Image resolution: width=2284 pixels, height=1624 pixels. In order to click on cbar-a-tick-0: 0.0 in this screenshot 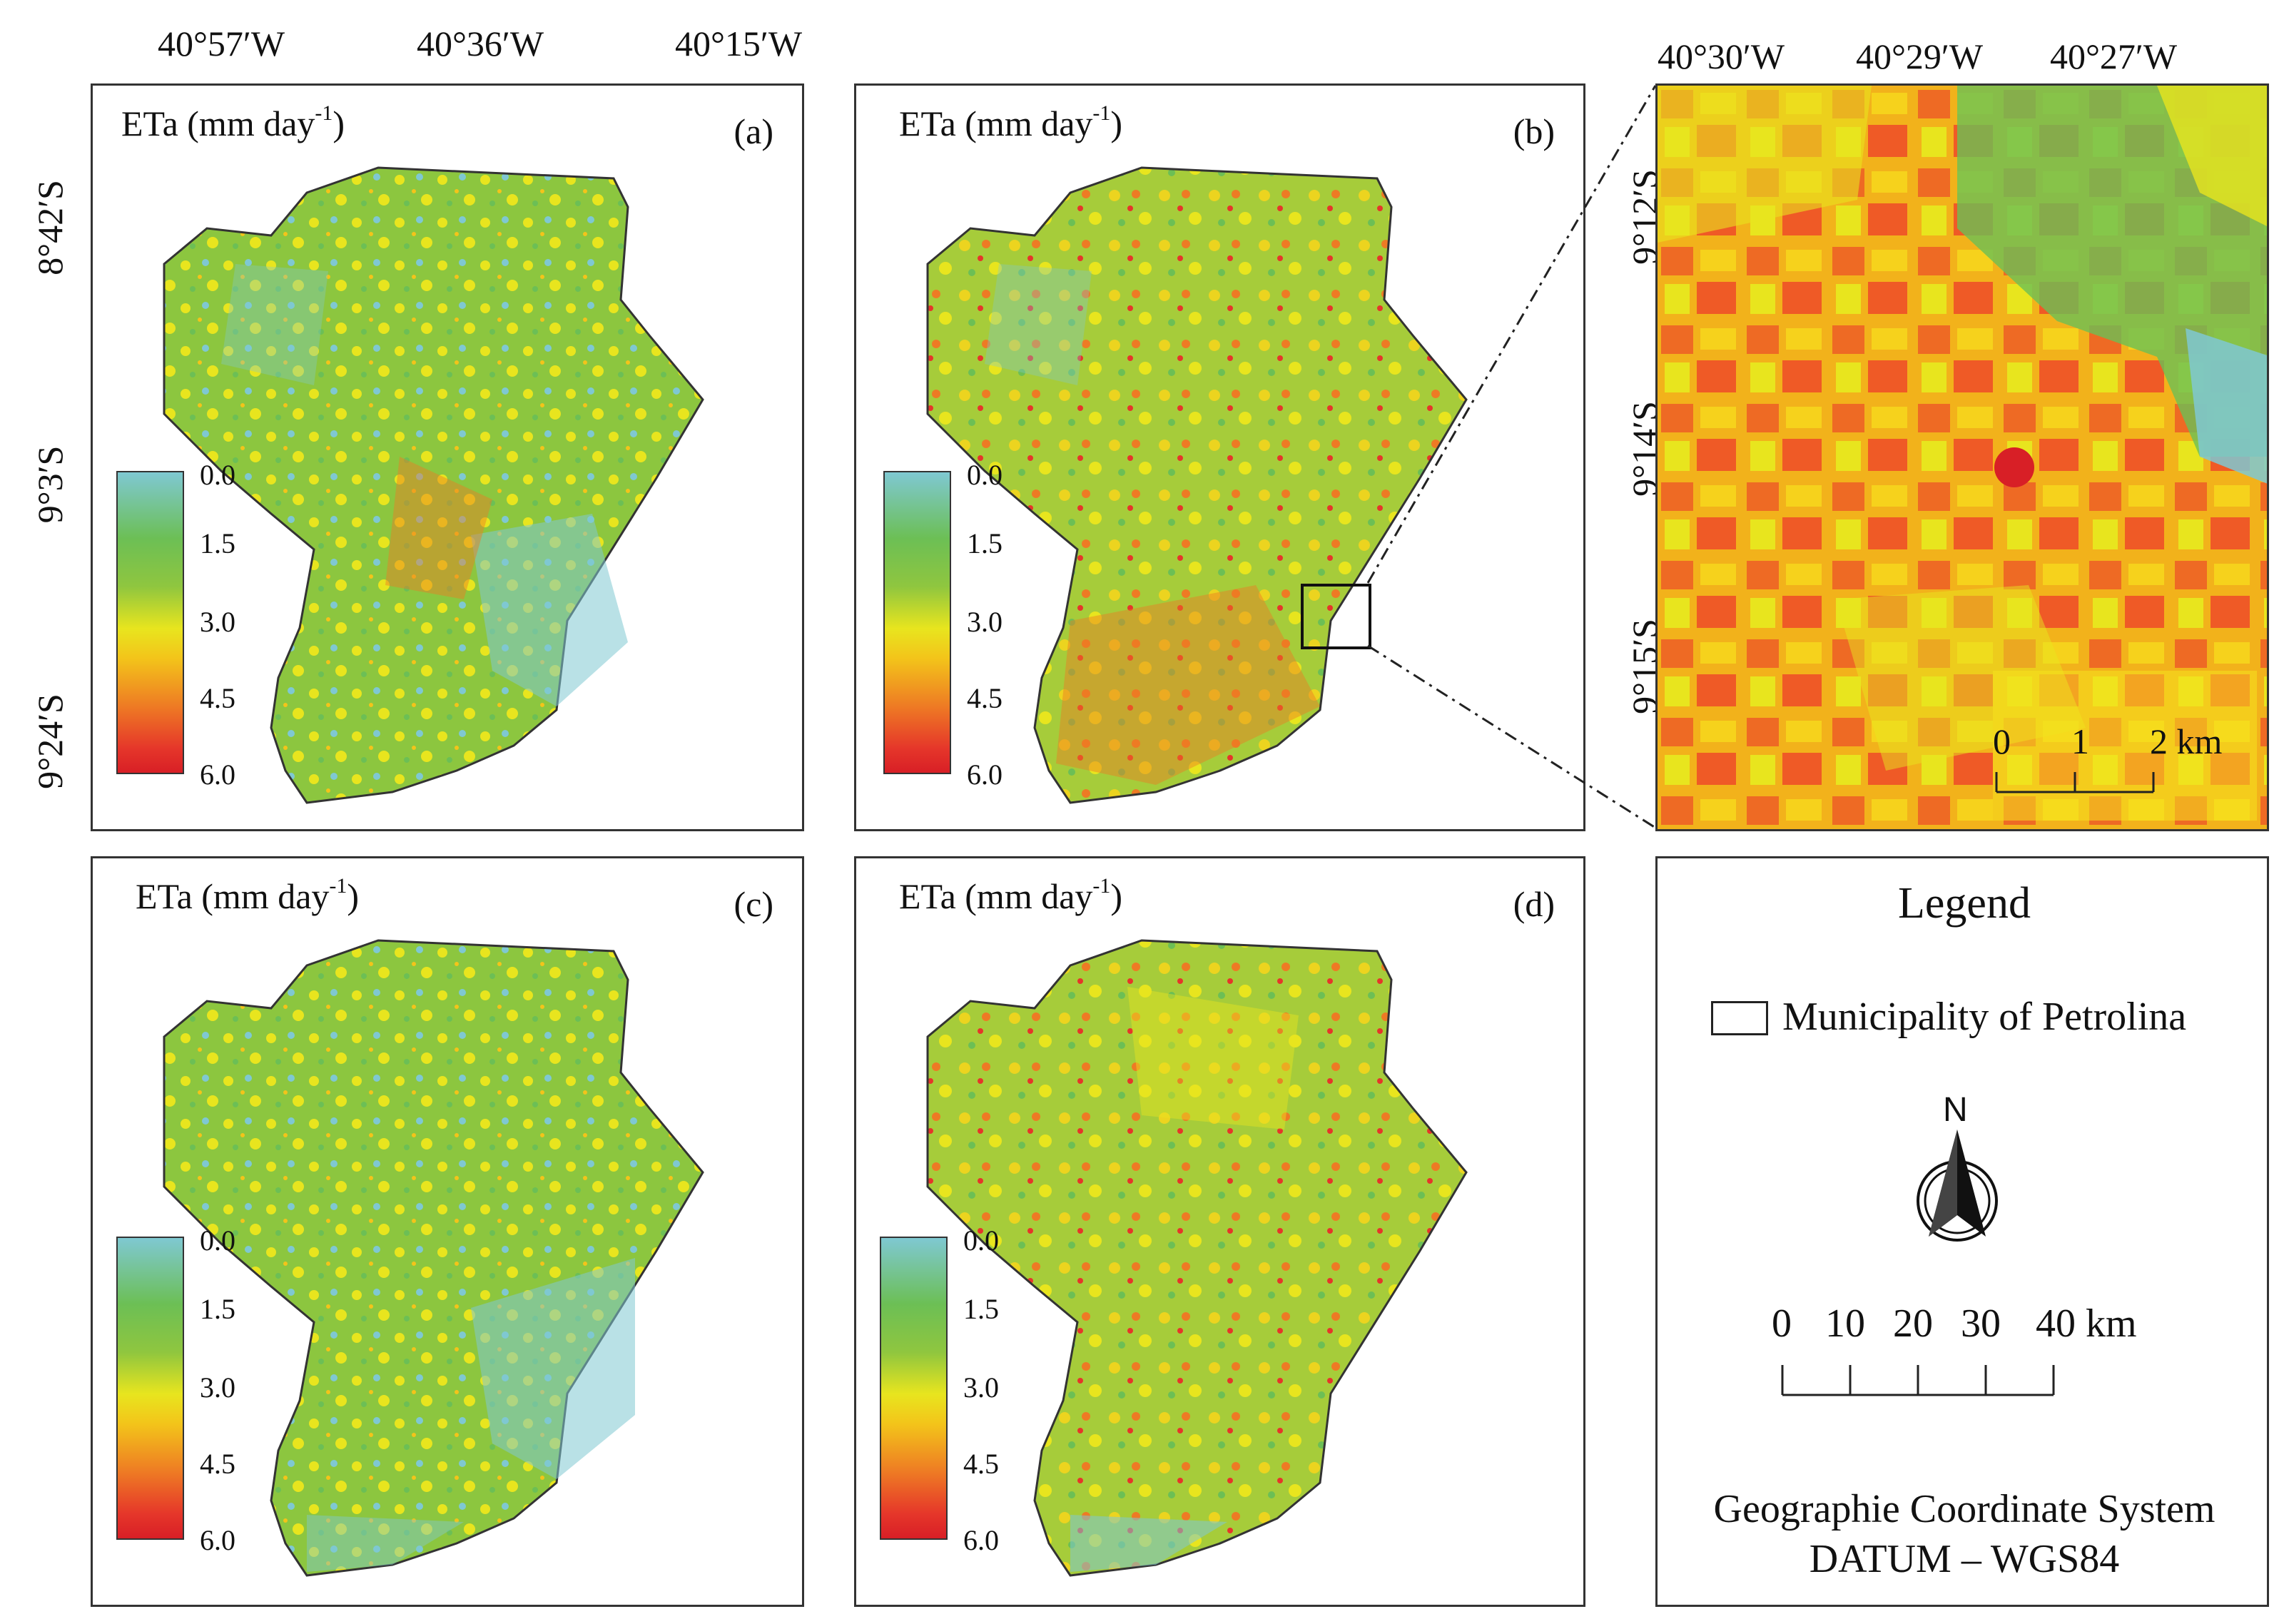, I will do `click(217, 475)`.